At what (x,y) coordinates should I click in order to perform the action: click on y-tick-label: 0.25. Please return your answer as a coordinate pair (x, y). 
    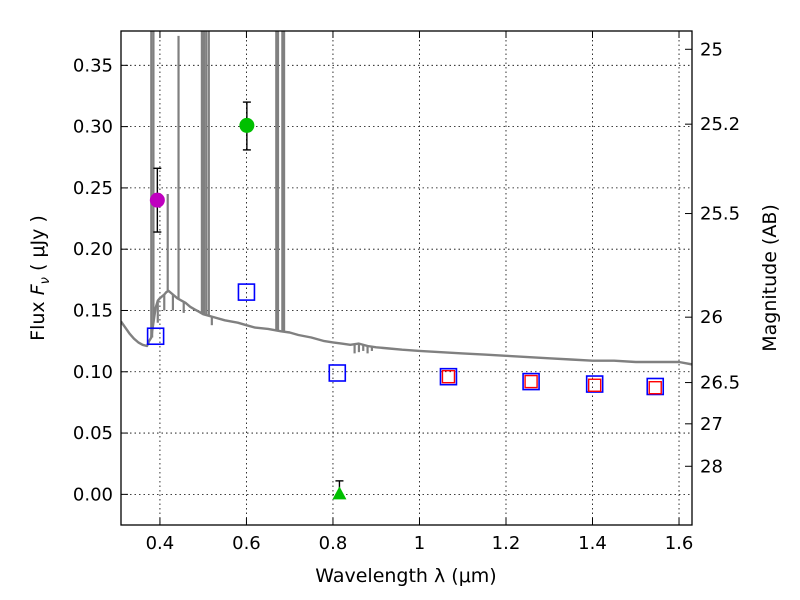
    Looking at the image, I should click on (93, 188).